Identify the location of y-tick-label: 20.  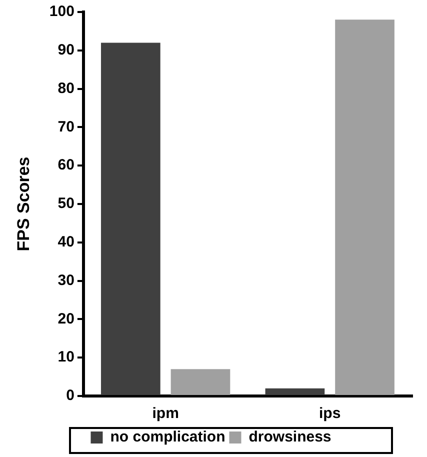
(66, 319).